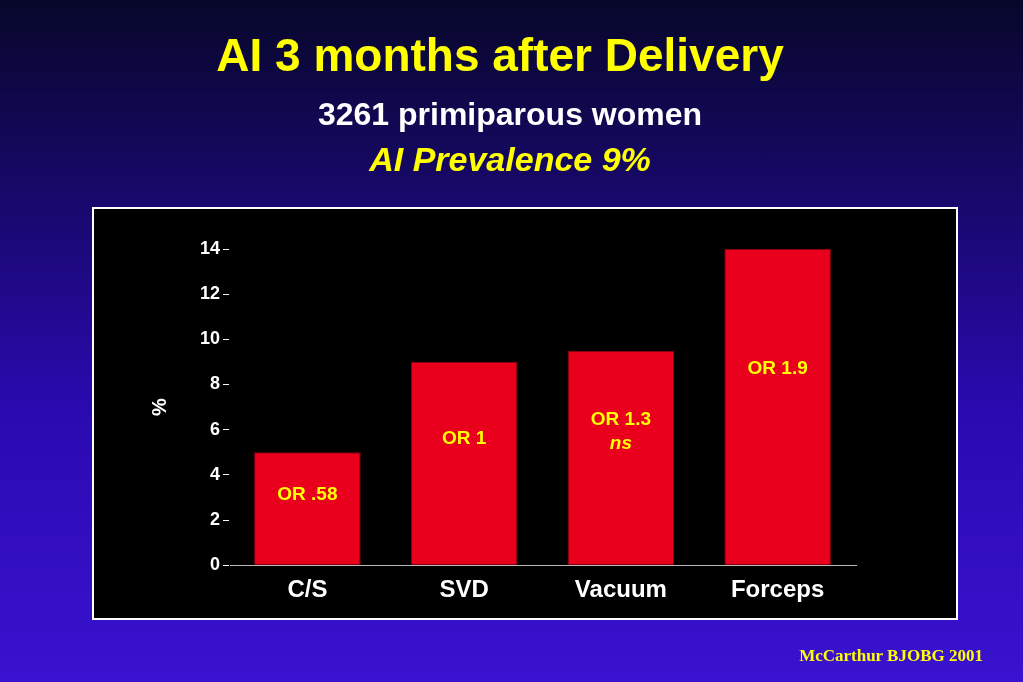 This screenshot has height=682, width=1023. Describe the element at coordinates (620, 589) in the screenshot. I see `x-tick-label: Vacuum` at that location.